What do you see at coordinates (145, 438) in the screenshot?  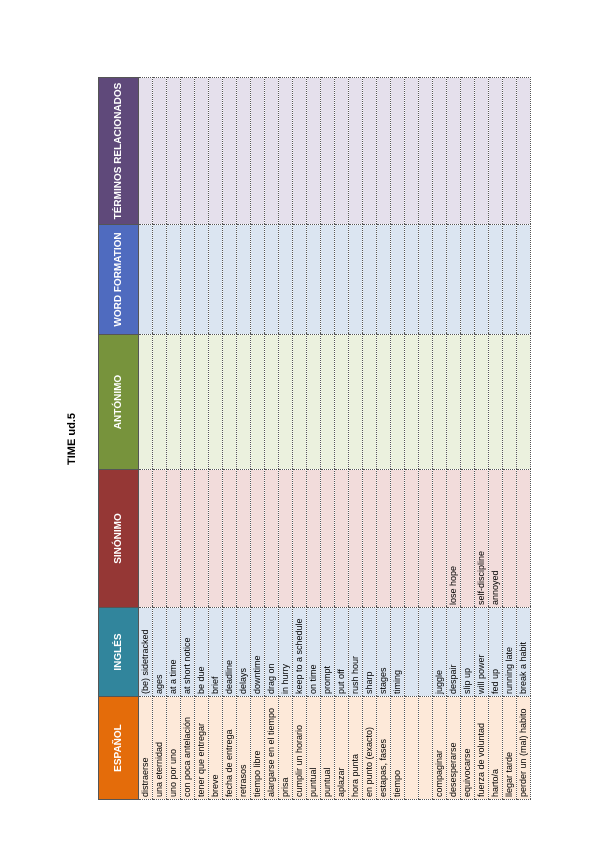 I see `table-row: distraerse (be) sidetracked` at bounding box center [145, 438].